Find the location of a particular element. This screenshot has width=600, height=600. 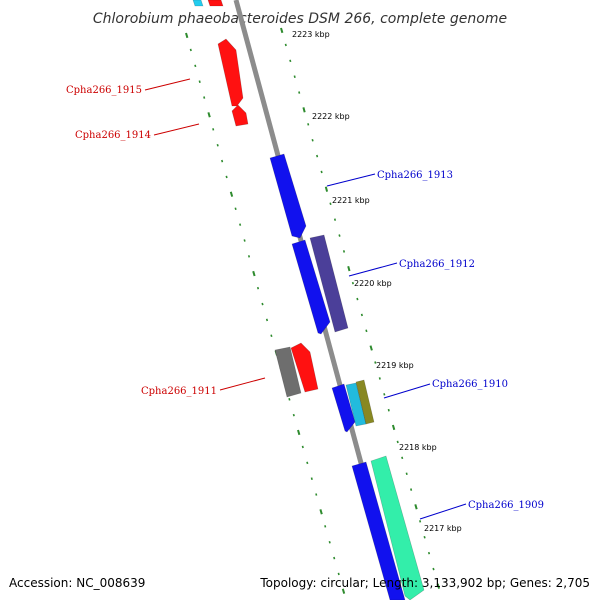

gene-label-cpha266-1912: Cpha266_1912 is located at coordinates (437, 264).